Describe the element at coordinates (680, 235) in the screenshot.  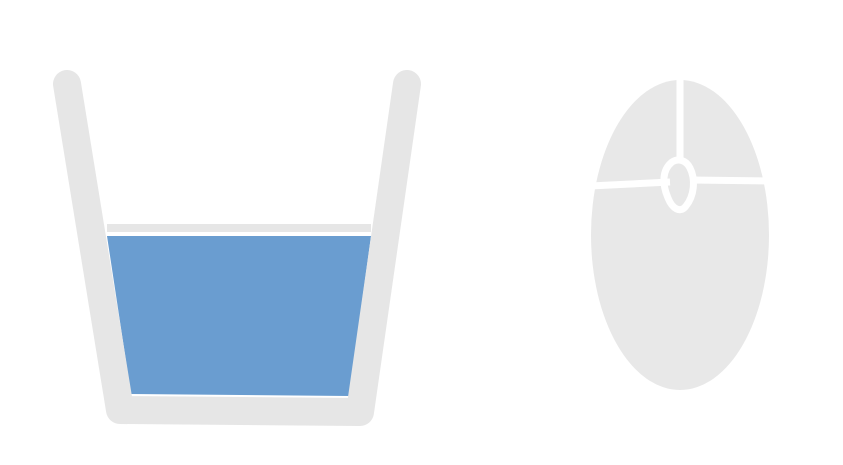
I see `mouse-body` at that location.